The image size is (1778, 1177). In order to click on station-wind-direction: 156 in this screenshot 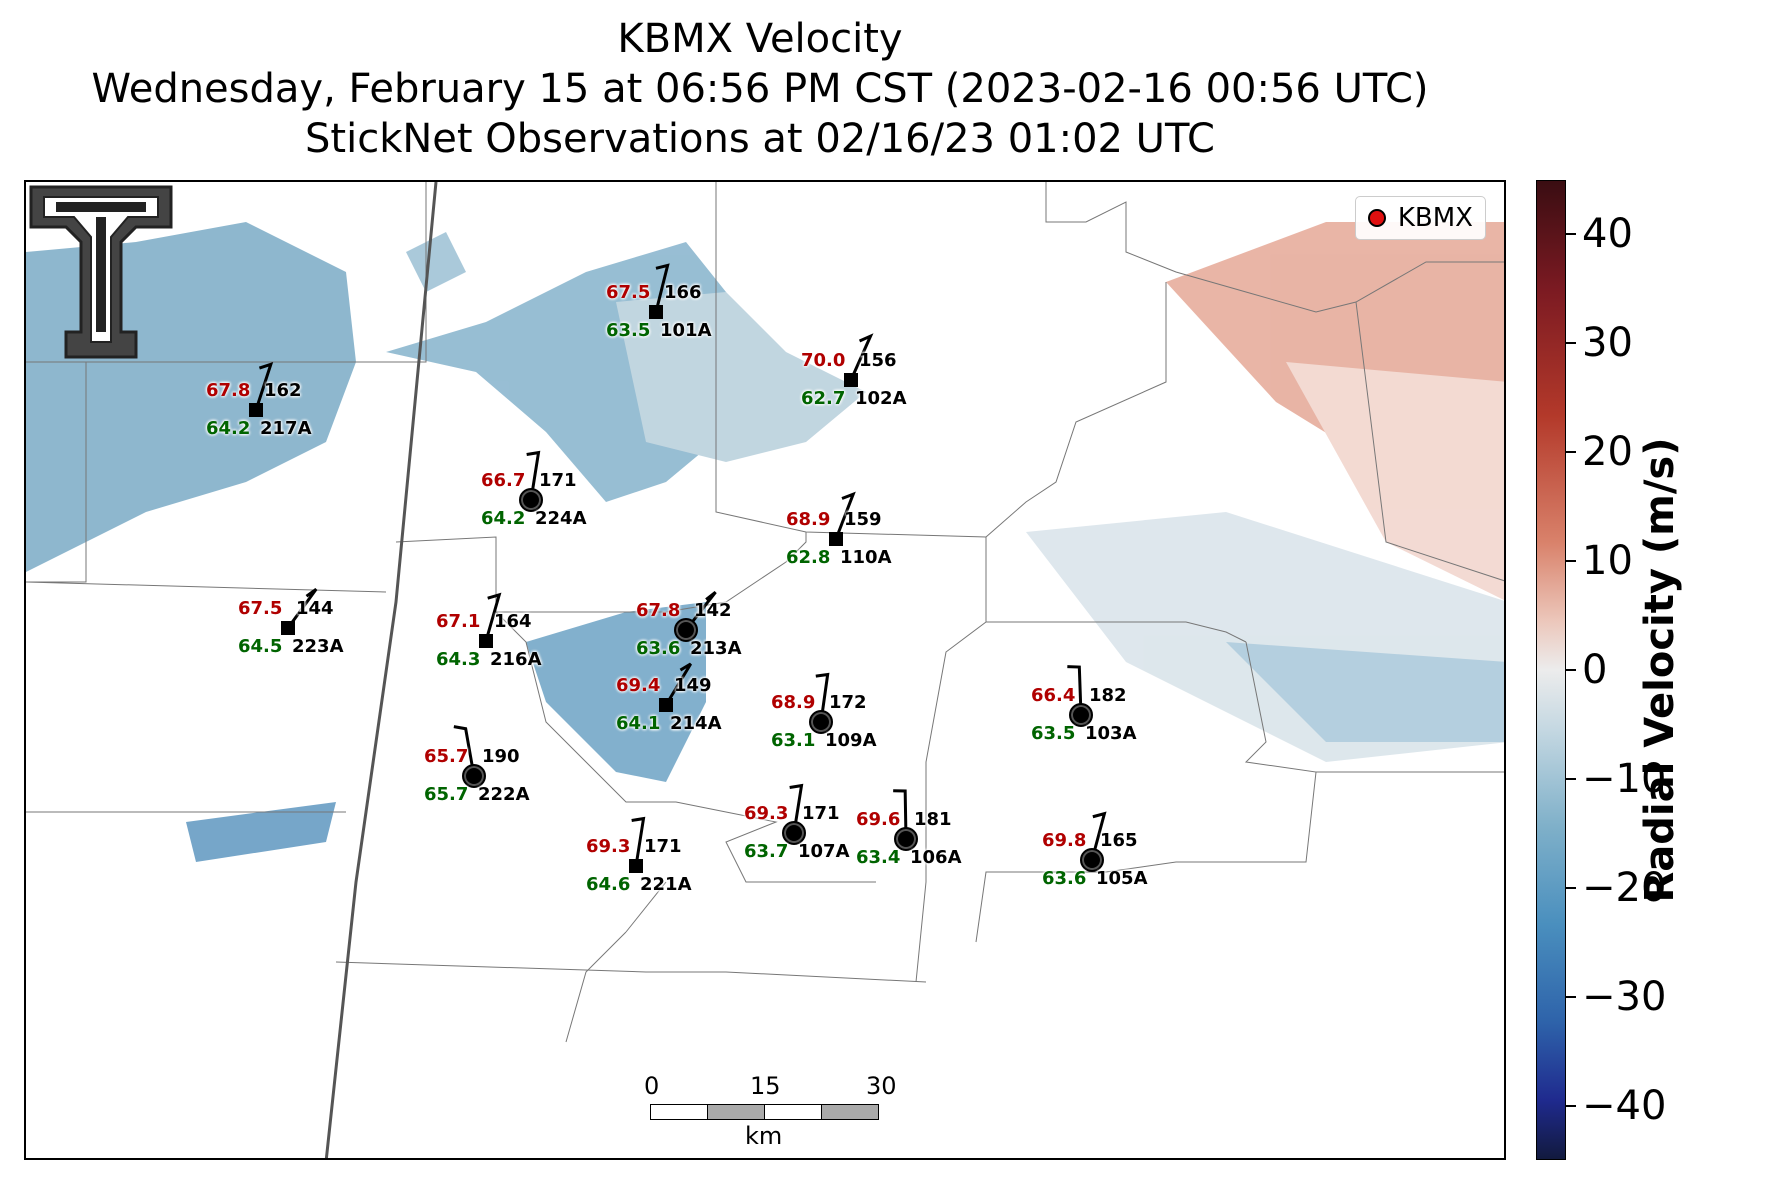, I will do `click(878, 360)`.